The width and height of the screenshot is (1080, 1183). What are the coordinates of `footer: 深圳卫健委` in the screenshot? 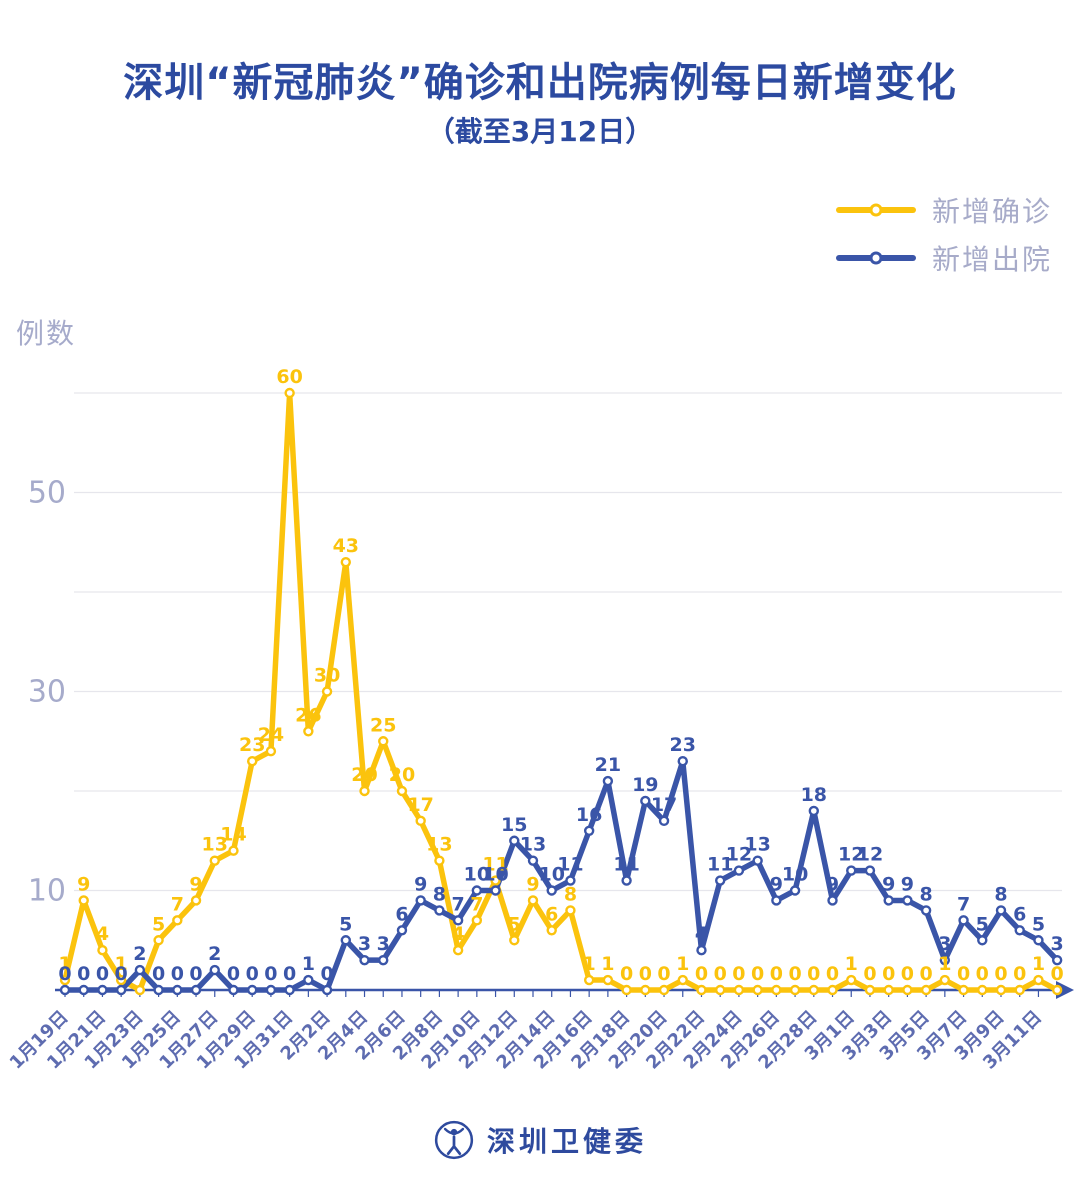 It's located at (540, 1140).